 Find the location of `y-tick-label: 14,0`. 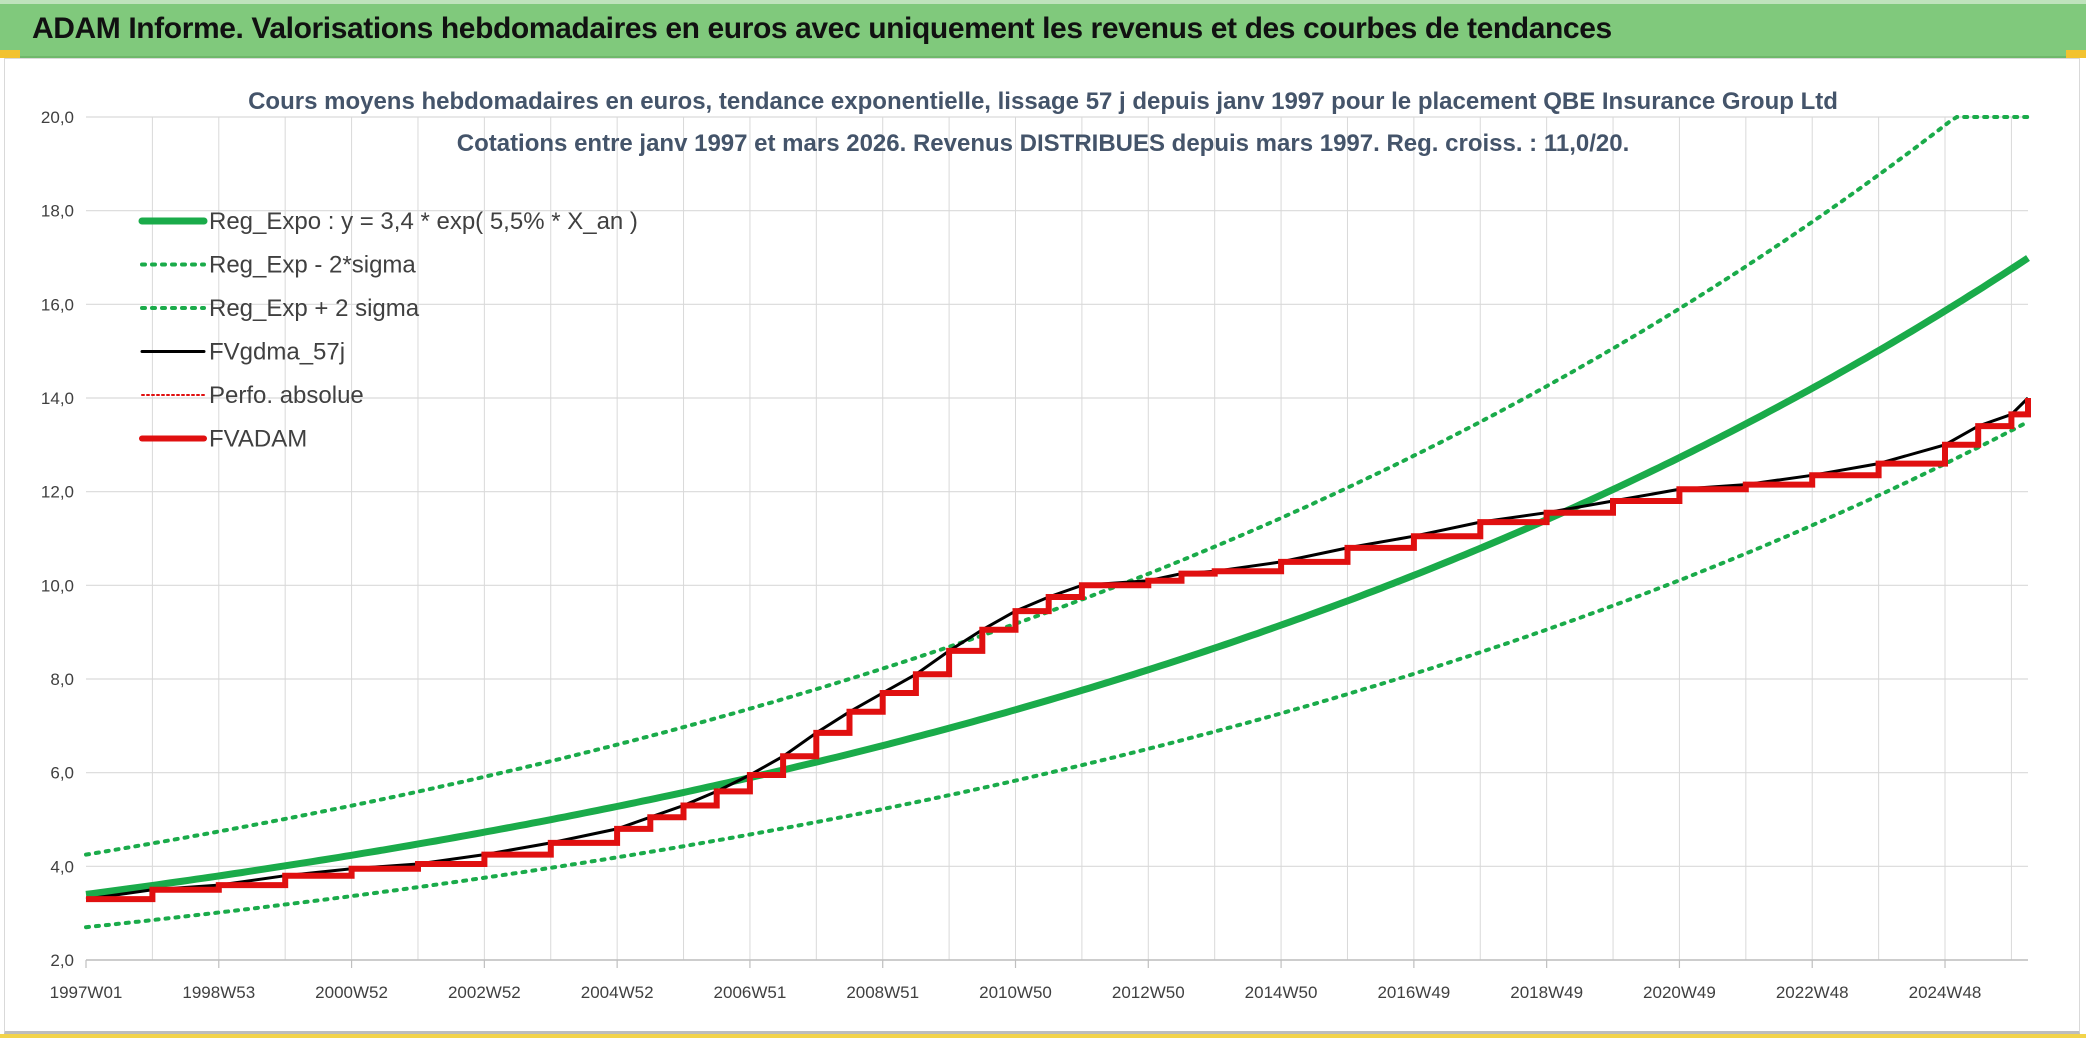

y-tick-label: 14,0 is located at coordinates (57, 398).